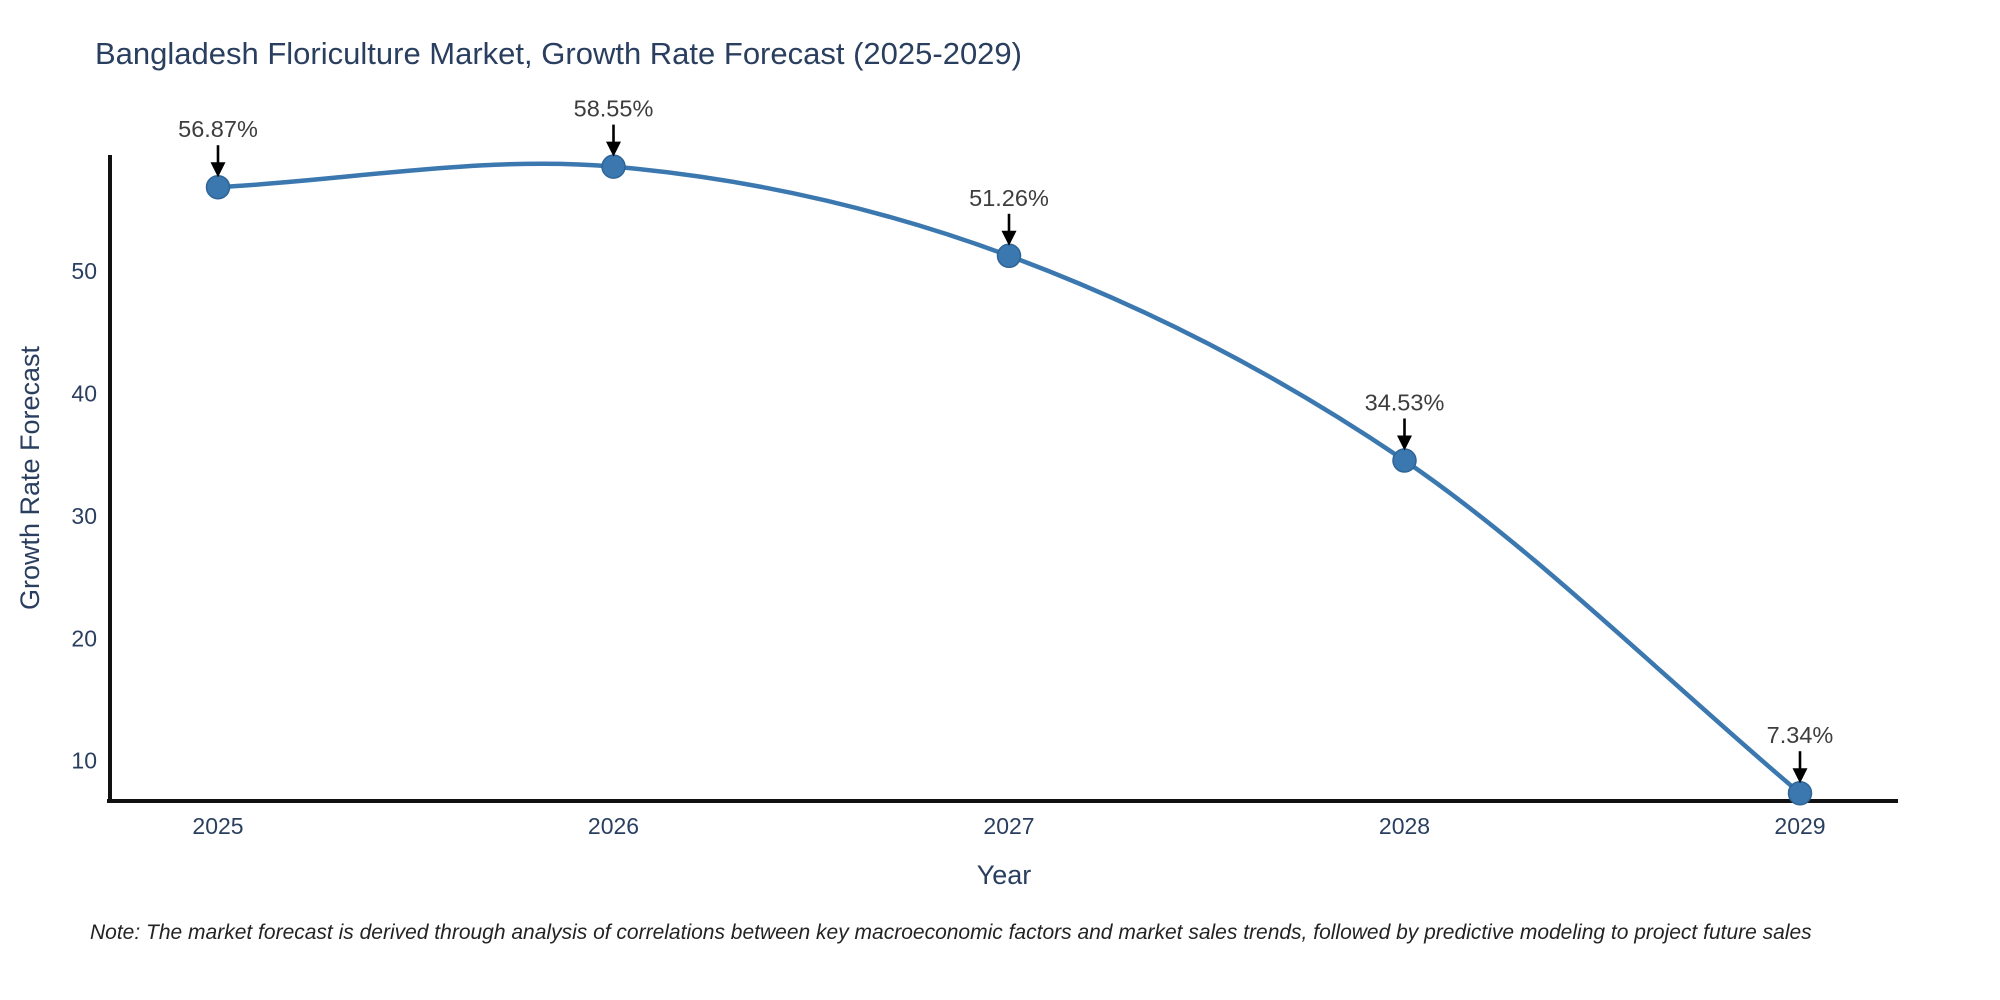 Image resolution: width=2000 pixels, height=1000 pixels. Describe the element at coordinates (1009, 256) in the screenshot. I see `data-point-2027` at that location.